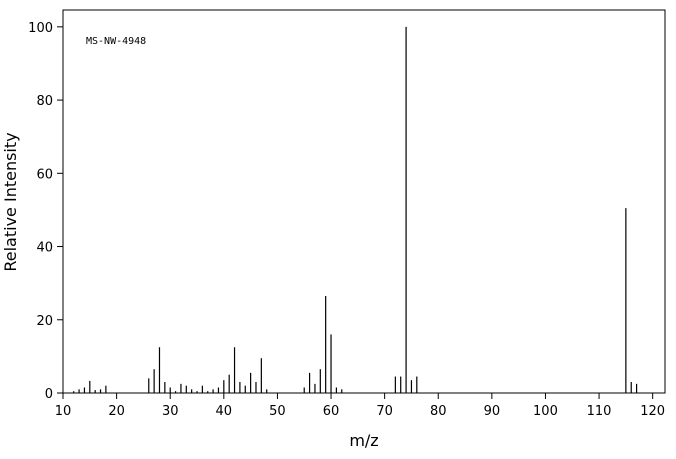 This screenshot has height=459, width=676. What do you see at coordinates (492, 411) in the screenshot?
I see `x-tick-label: 90` at bounding box center [492, 411].